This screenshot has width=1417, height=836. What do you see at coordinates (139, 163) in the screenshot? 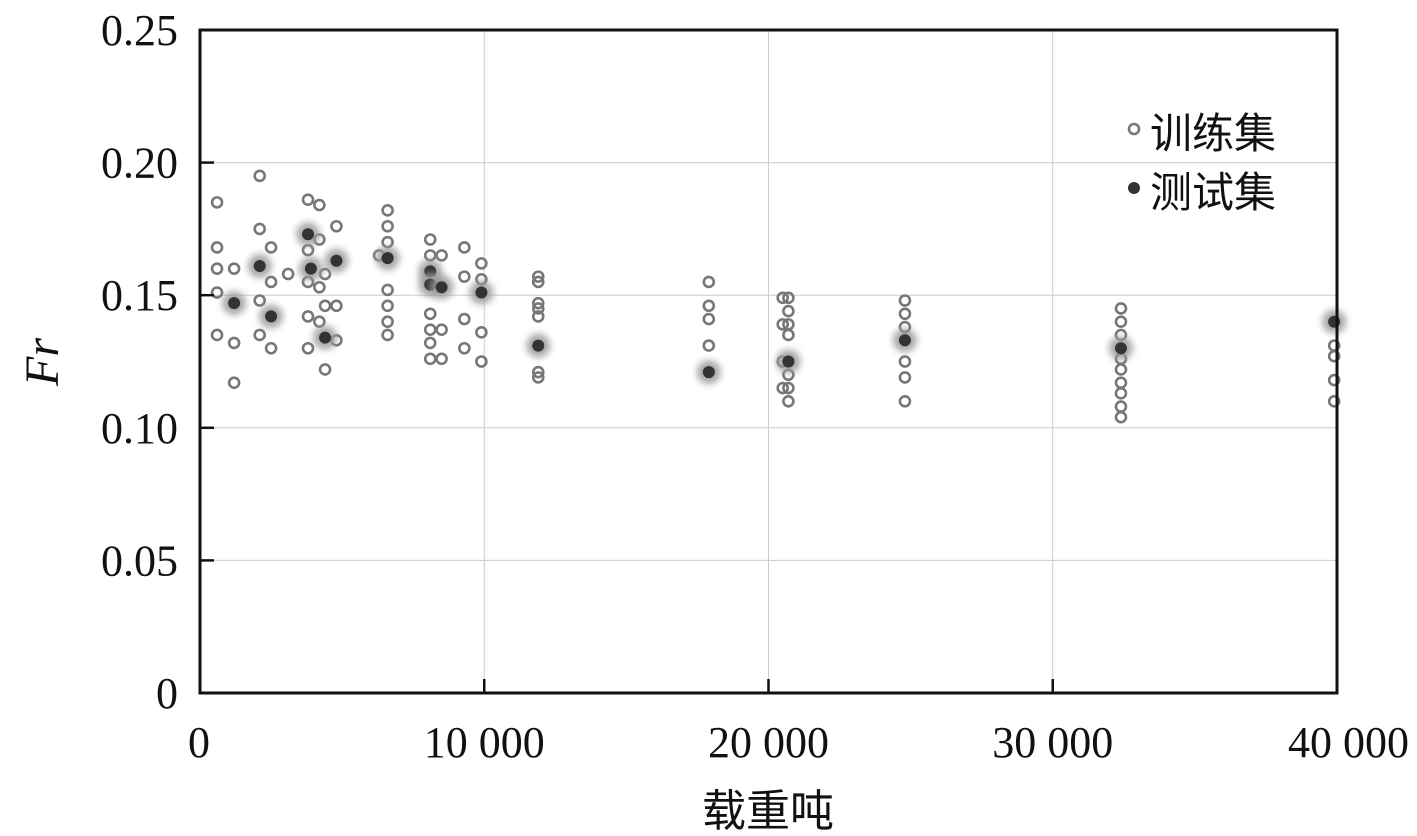
I see `y-tick-label: 0.20` at bounding box center [139, 163].